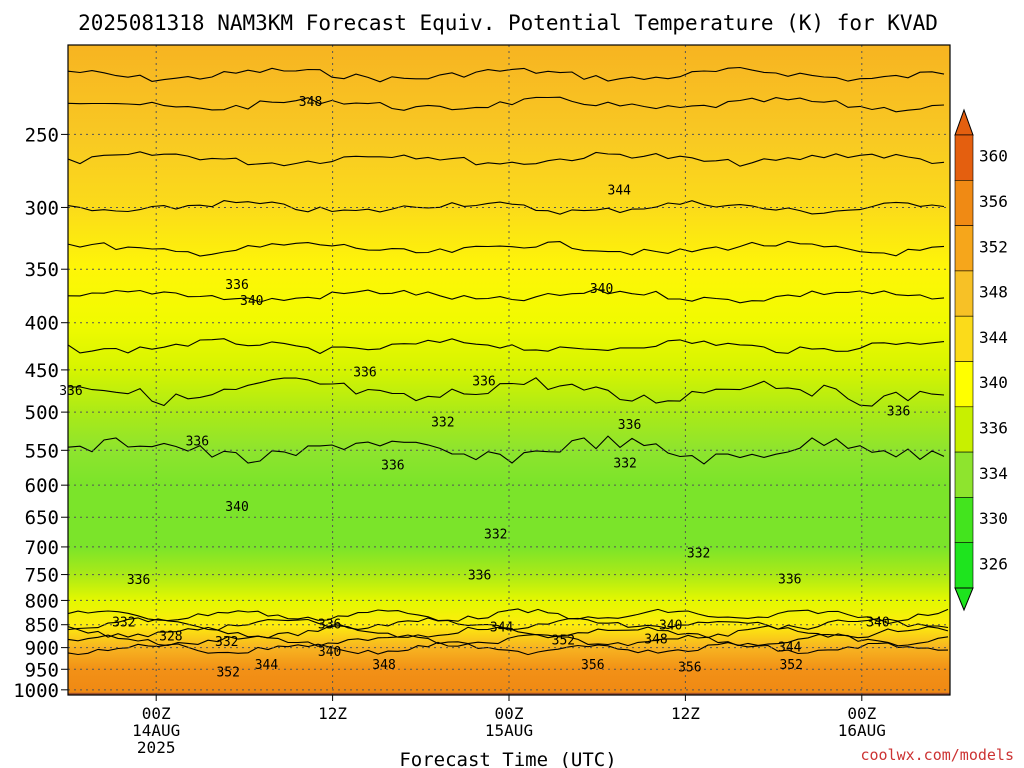 The height and width of the screenshot is (768, 1024). What do you see at coordinates (42, 649) in the screenshot?
I see `y-tick-label: 900` at bounding box center [42, 649].